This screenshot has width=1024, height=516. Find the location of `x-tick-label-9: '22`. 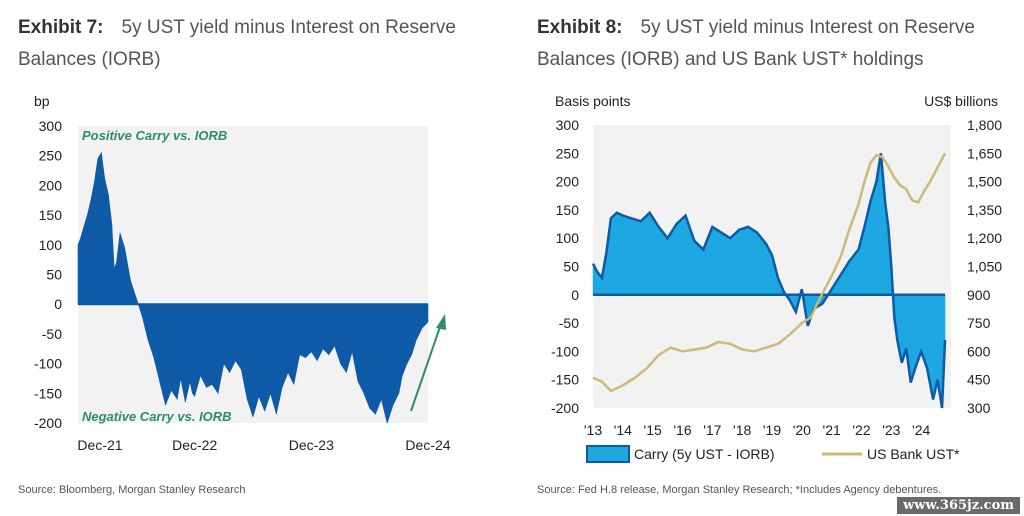

x-tick-label-9: '22 is located at coordinates (861, 430).